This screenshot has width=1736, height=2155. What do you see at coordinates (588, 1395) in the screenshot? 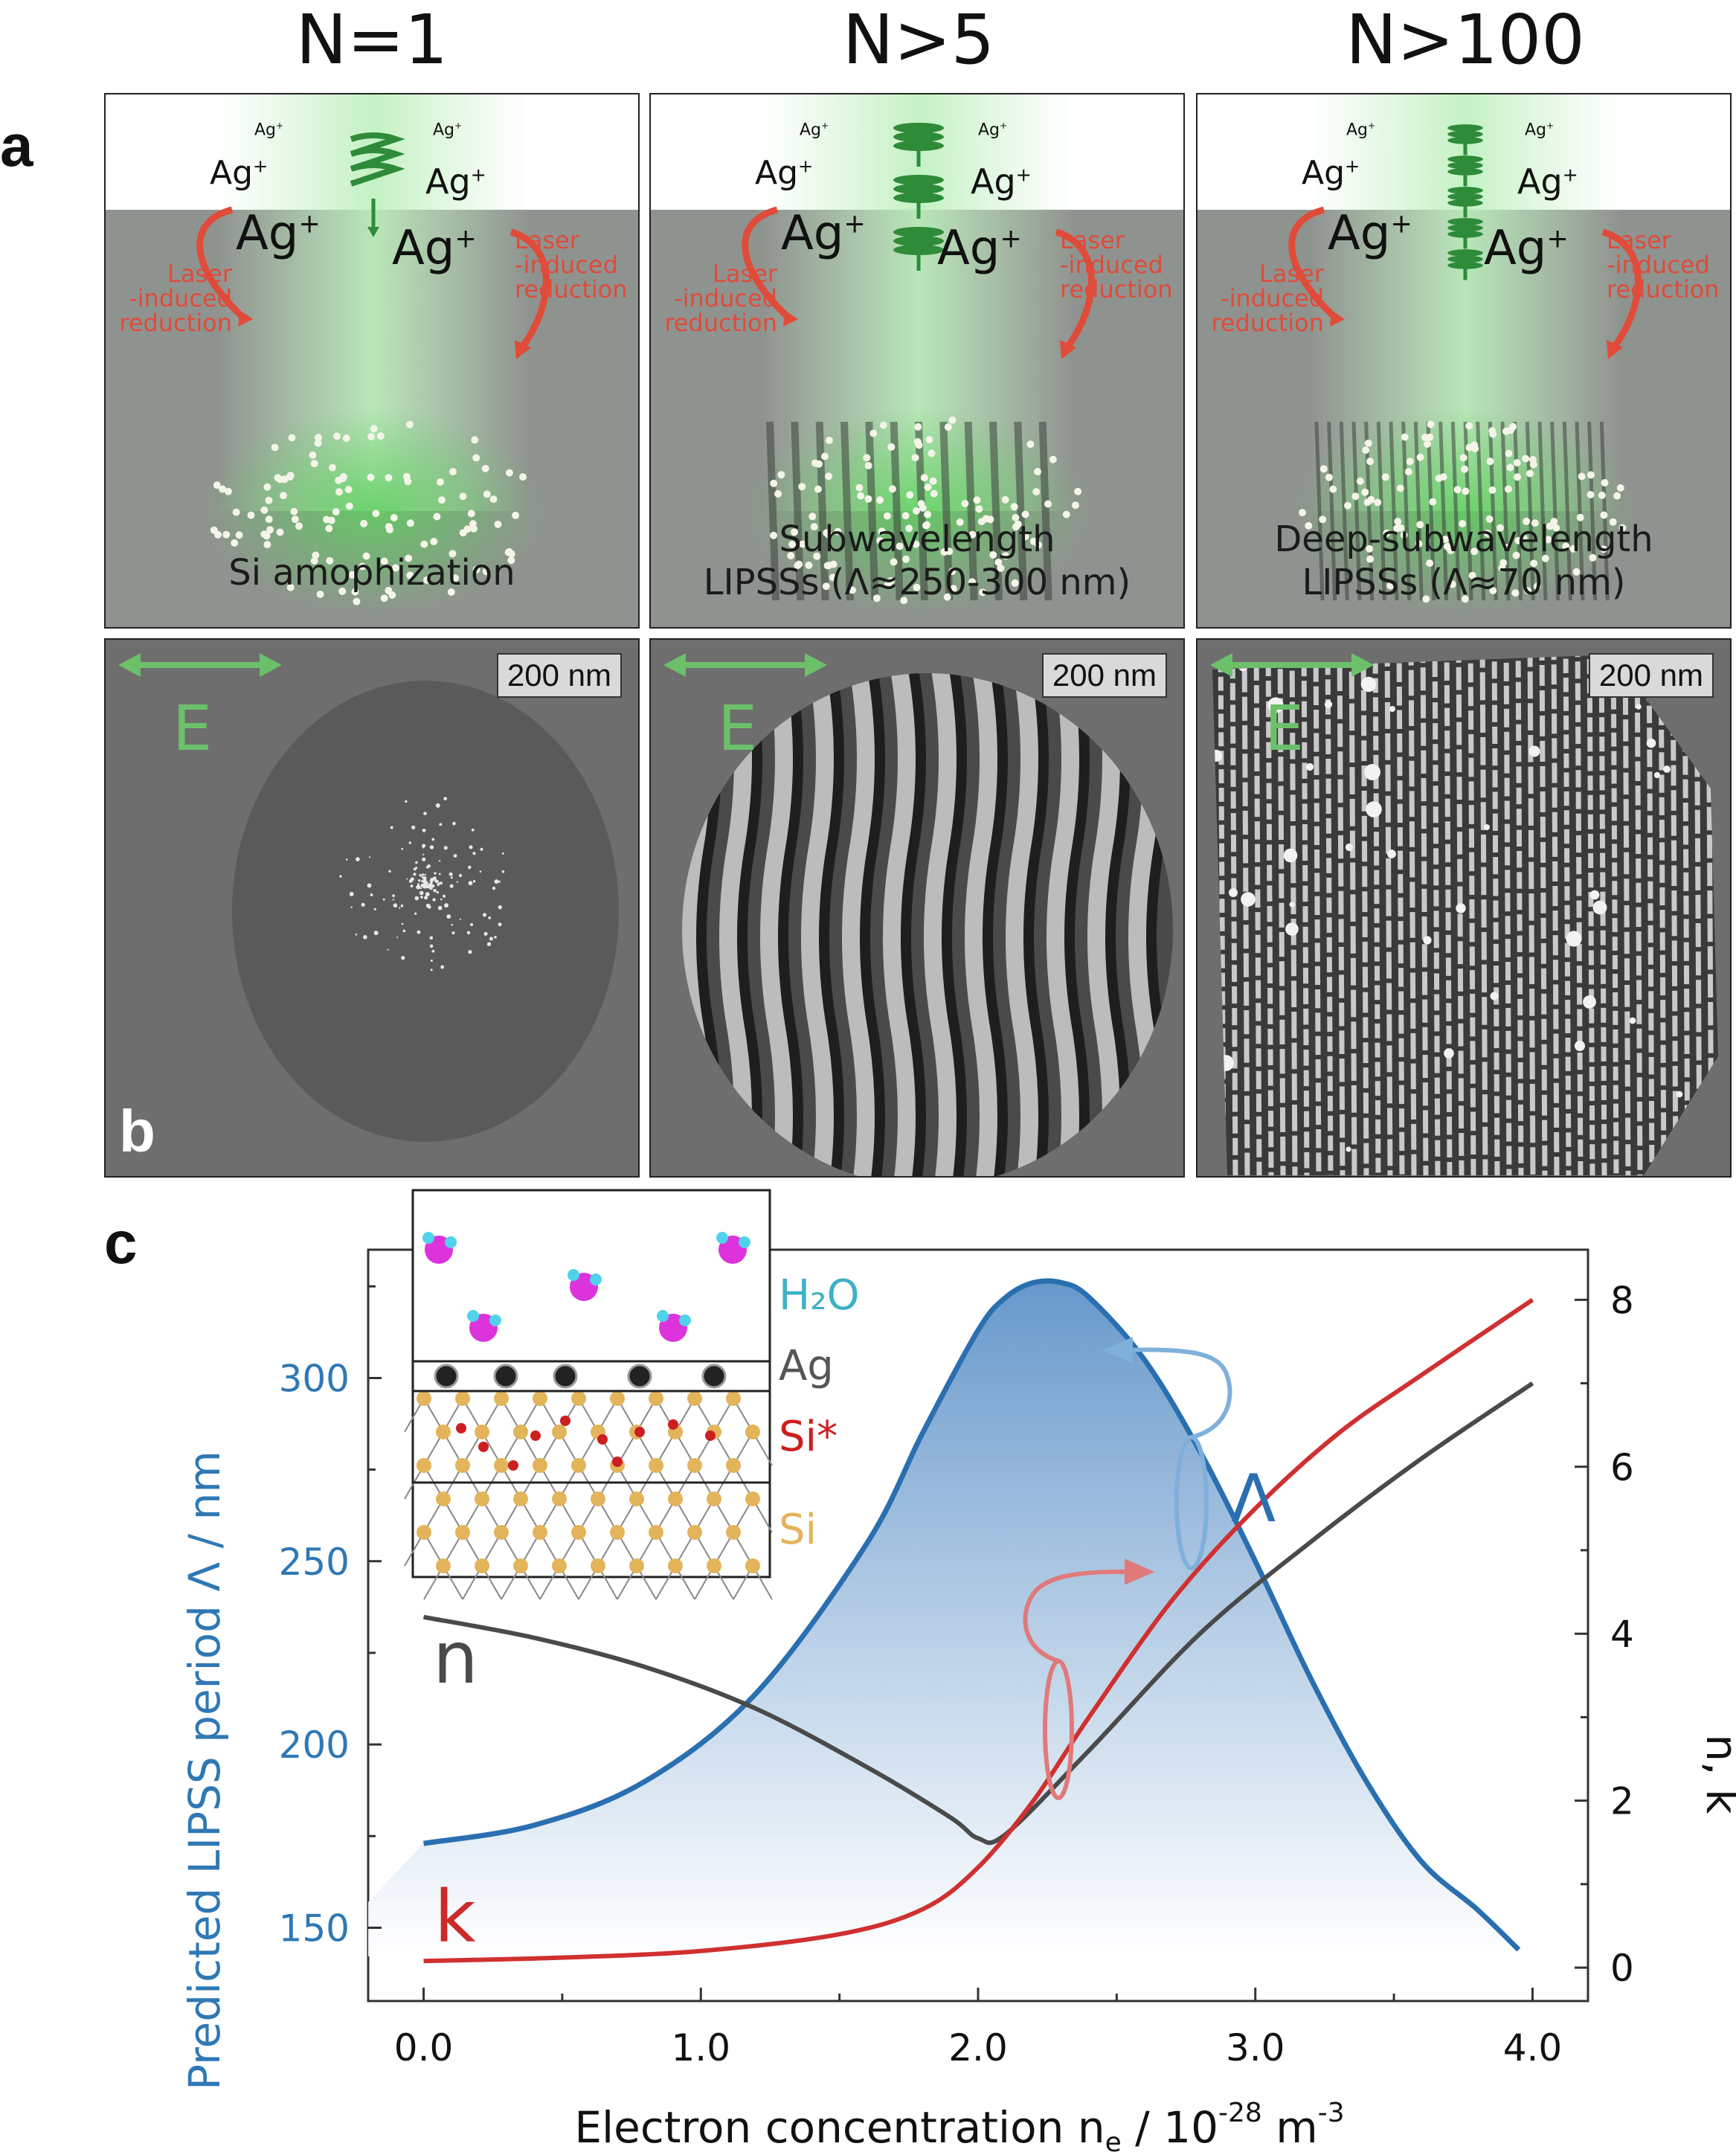
I see `inset-structure-diagram` at bounding box center [588, 1395].